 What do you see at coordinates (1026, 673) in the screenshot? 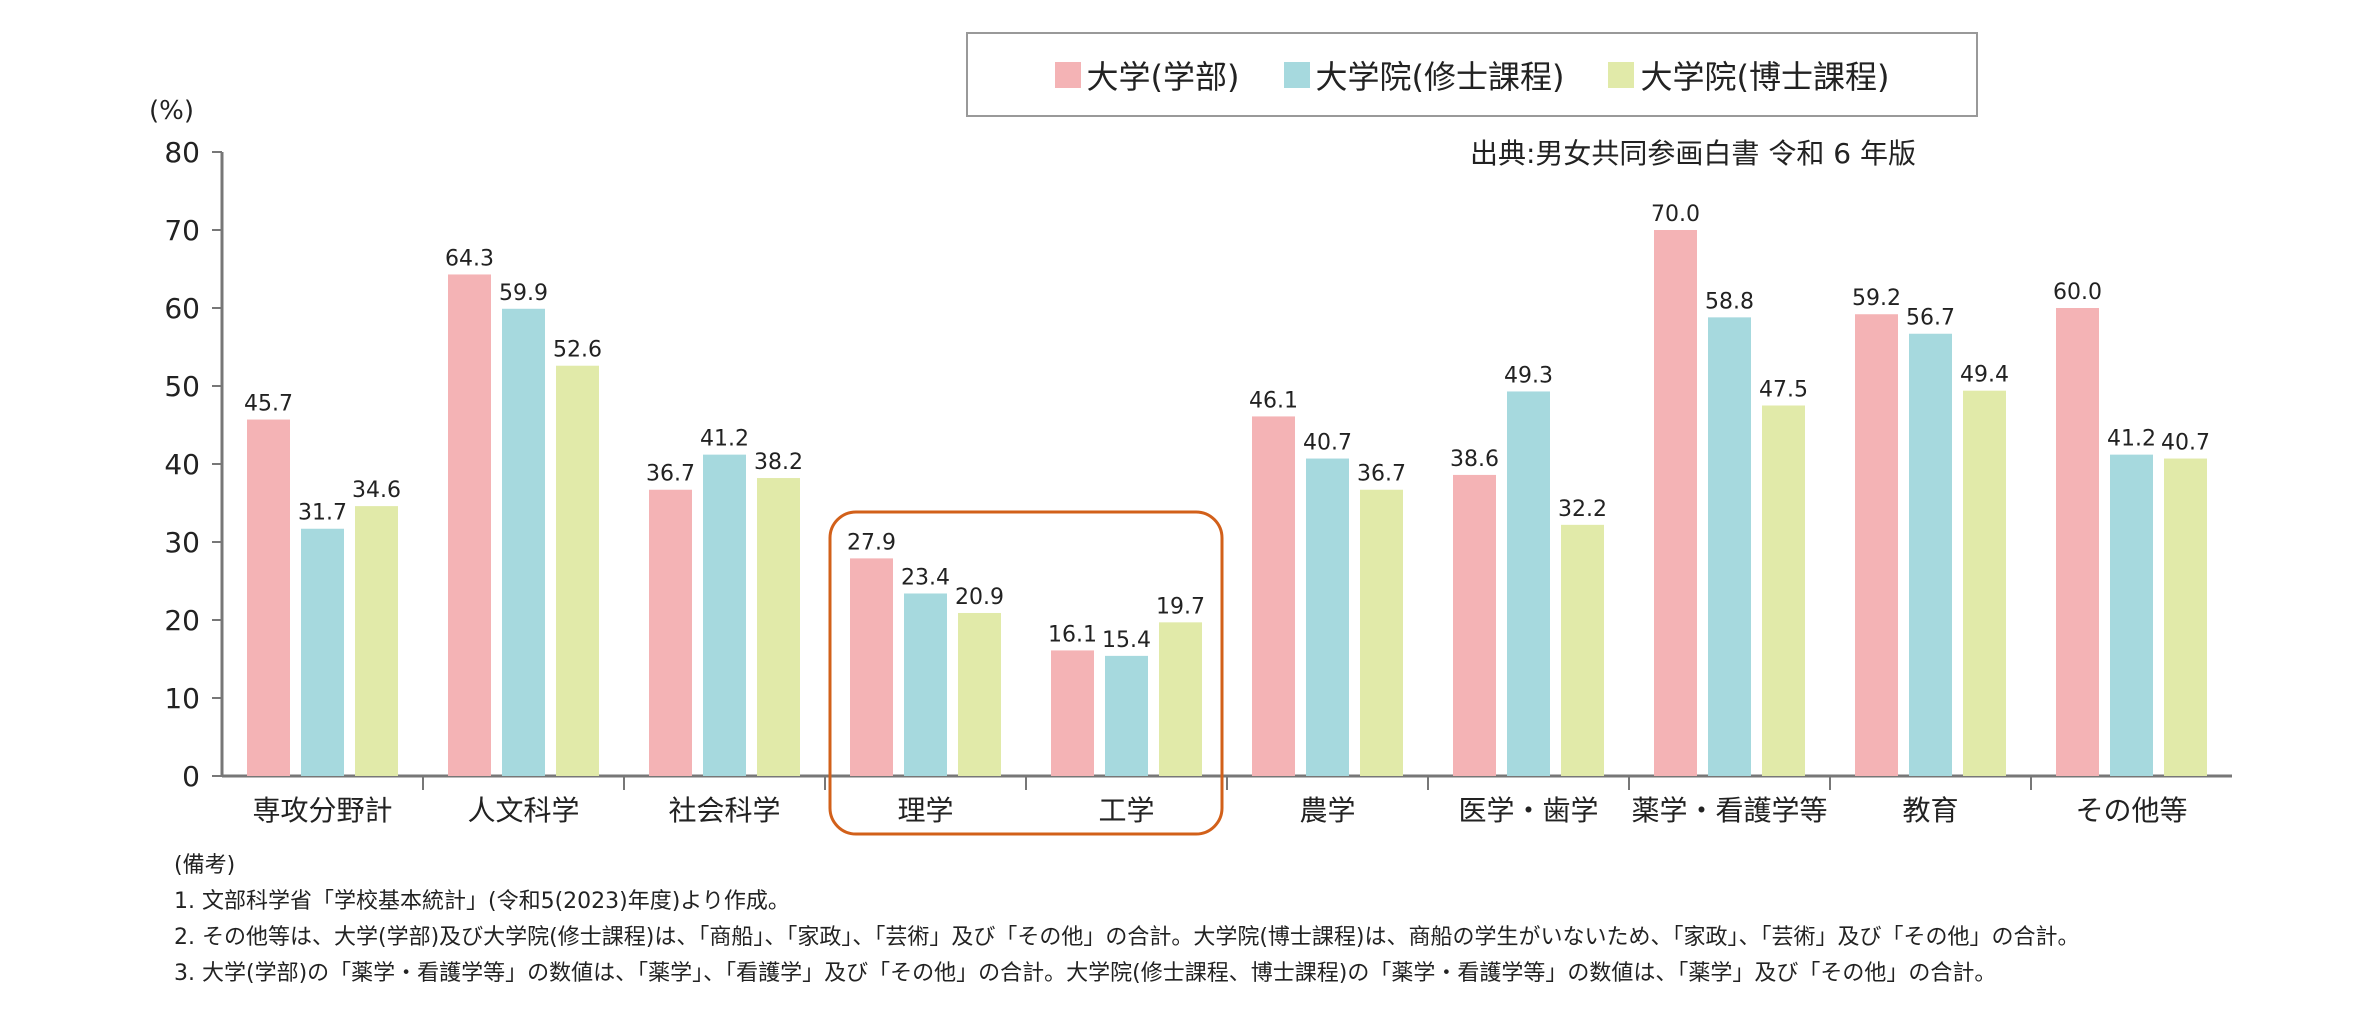
I see `highlight-frame` at bounding box center [1026, 673].